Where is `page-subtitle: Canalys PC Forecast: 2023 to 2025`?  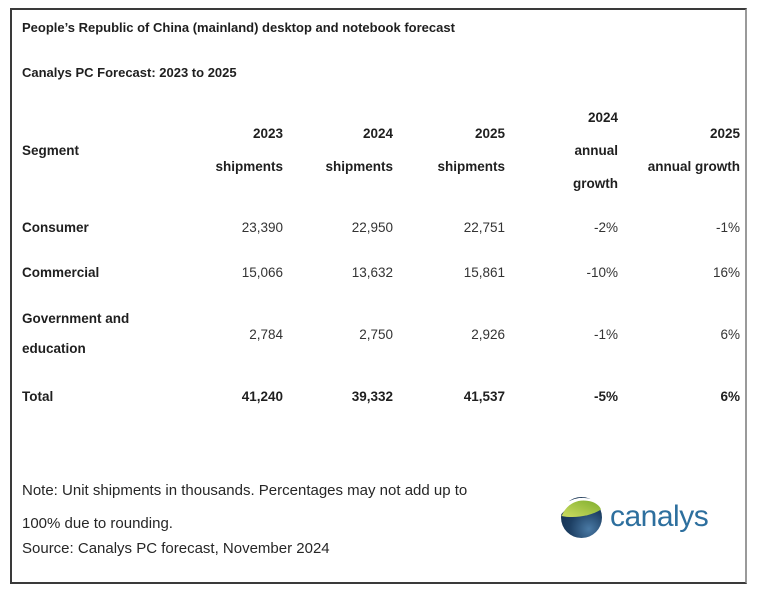
page-subtitle: Canalys PC Forecast: 2023 to 2025 is located at coordinates (129, 72).